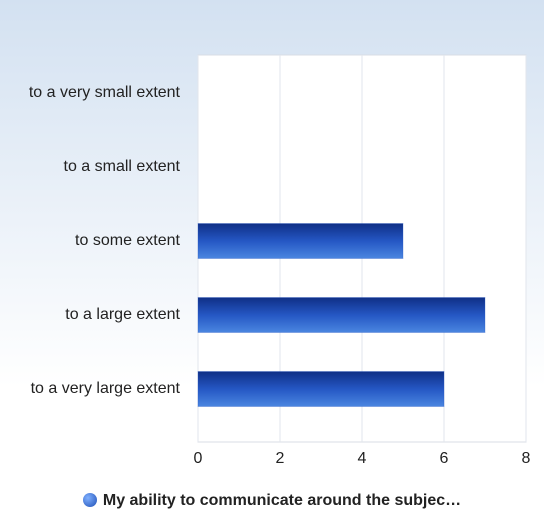 The image size is (544, 516). What do you see at coordinates (89, 500) in the screenshot?
I see `legend-marker` at bounding box center [89, 500].